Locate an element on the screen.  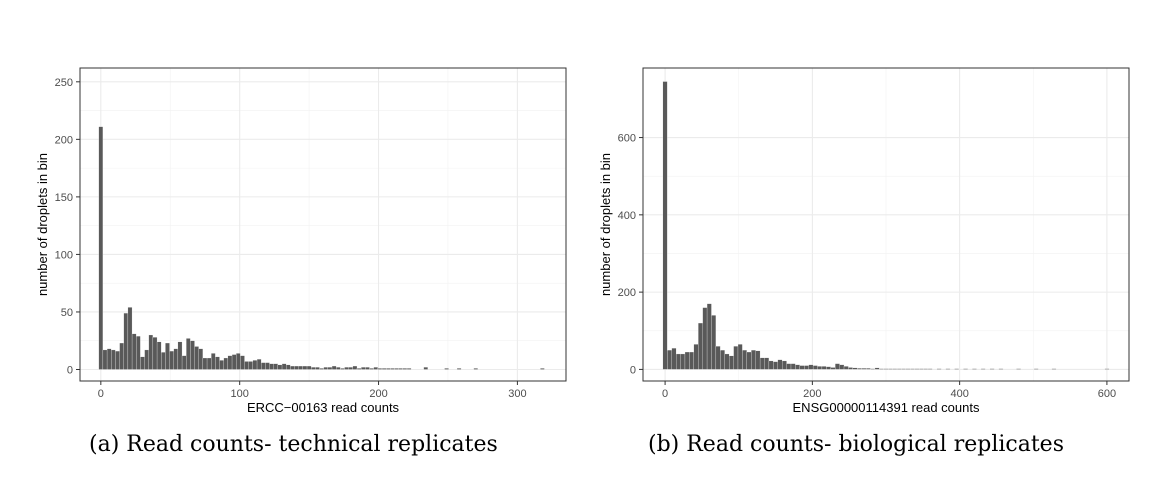
chart-a-x-tick-label: 100 is located at coordinates (240, 394).